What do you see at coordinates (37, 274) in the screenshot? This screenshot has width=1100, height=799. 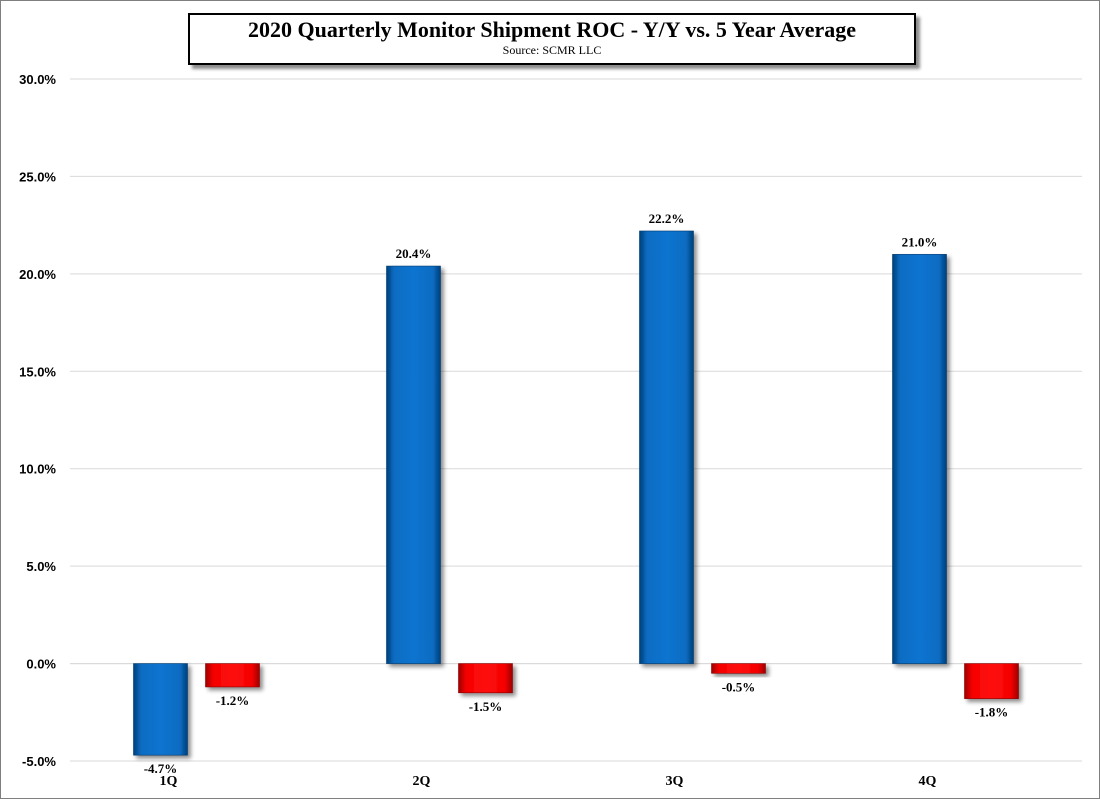 I see `y-tick-label: 20.0%` at bounding box center [37, 274].